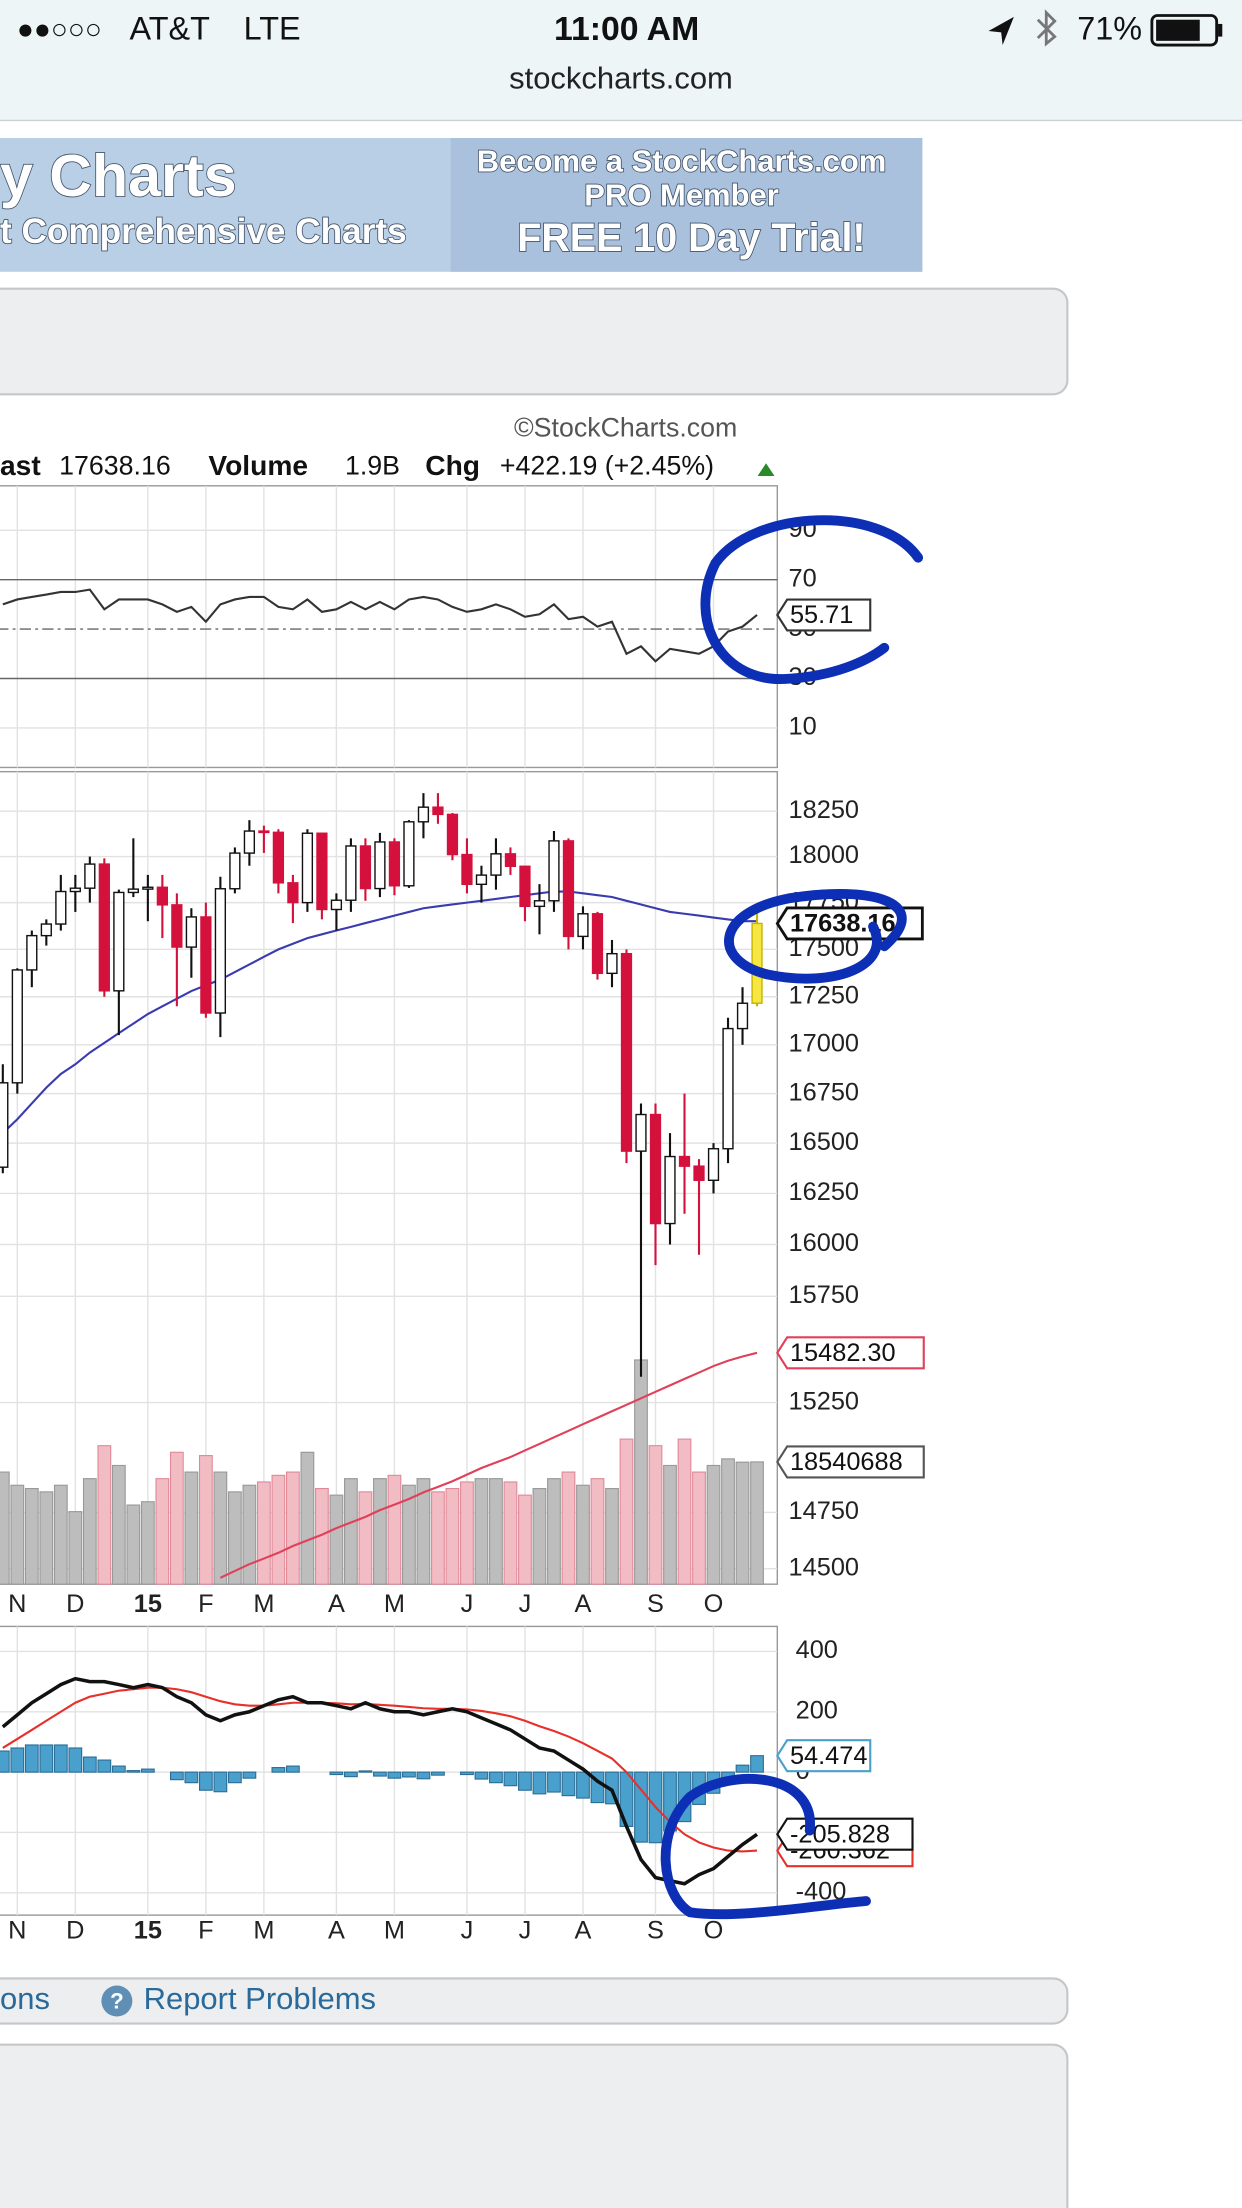  Describe the element at coordinates (17, 1604) in the screenshot. I see `x-tick-label: N` at that location.